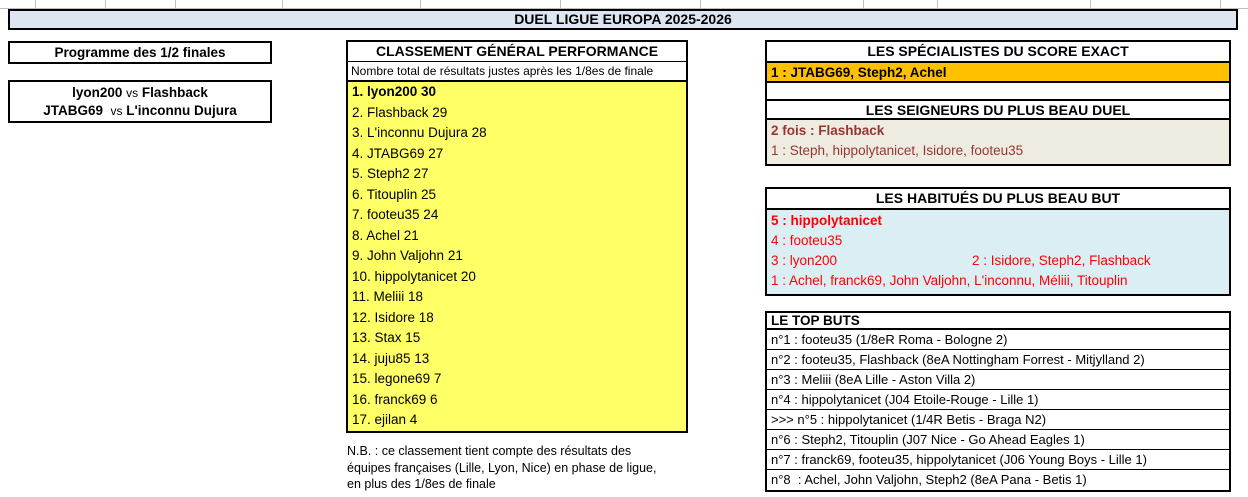 The image size is (1248, 497). I want to click on classement-row: 1. lyon200 30, so click(394, 91).